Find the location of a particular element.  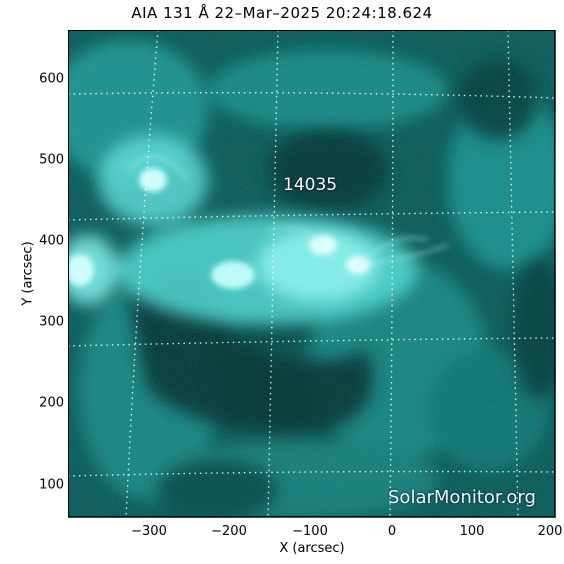

active-region-label: 14035 is located at coordinates (310, 185).